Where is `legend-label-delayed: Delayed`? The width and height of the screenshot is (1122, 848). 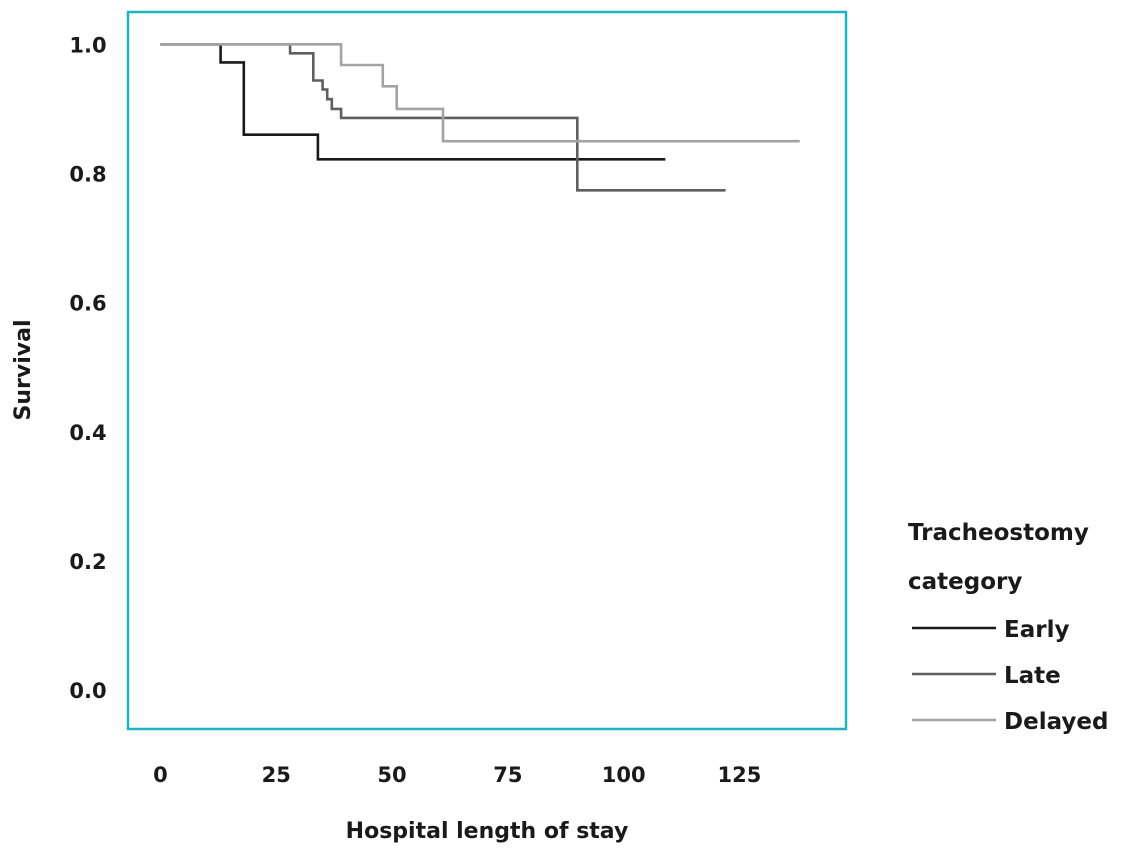 legend-label-delayed: Delayed is located at coordinates (1056, 722).